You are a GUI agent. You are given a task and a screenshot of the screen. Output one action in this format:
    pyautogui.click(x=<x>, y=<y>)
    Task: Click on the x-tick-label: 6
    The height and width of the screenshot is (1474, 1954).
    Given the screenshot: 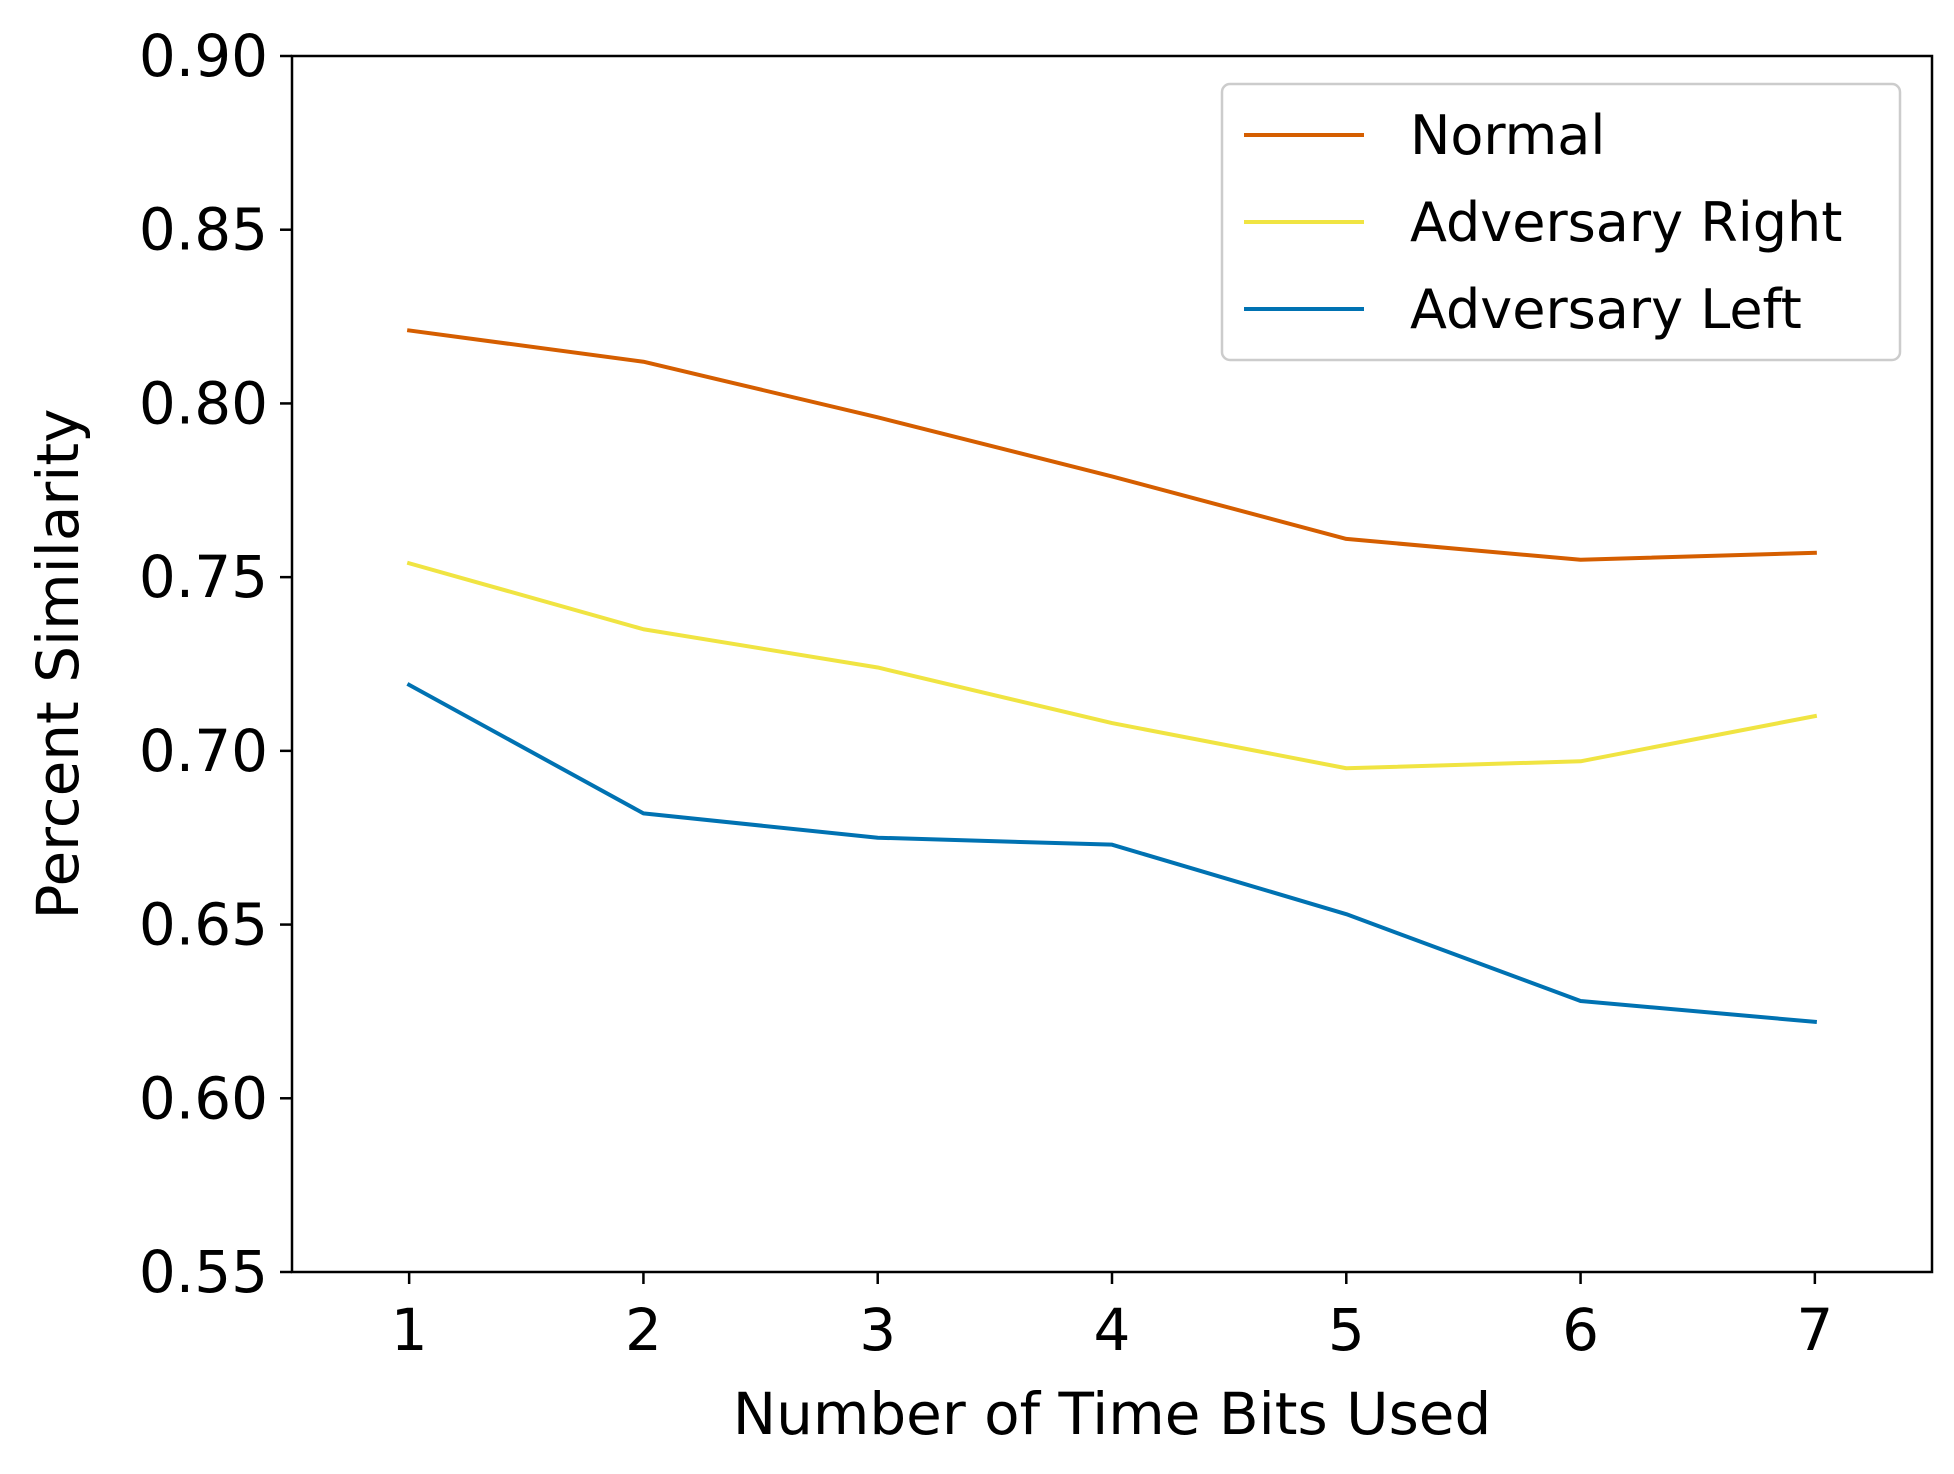 What is the action you would take?
    pyautogui.click(x=1580, y=1330)
    